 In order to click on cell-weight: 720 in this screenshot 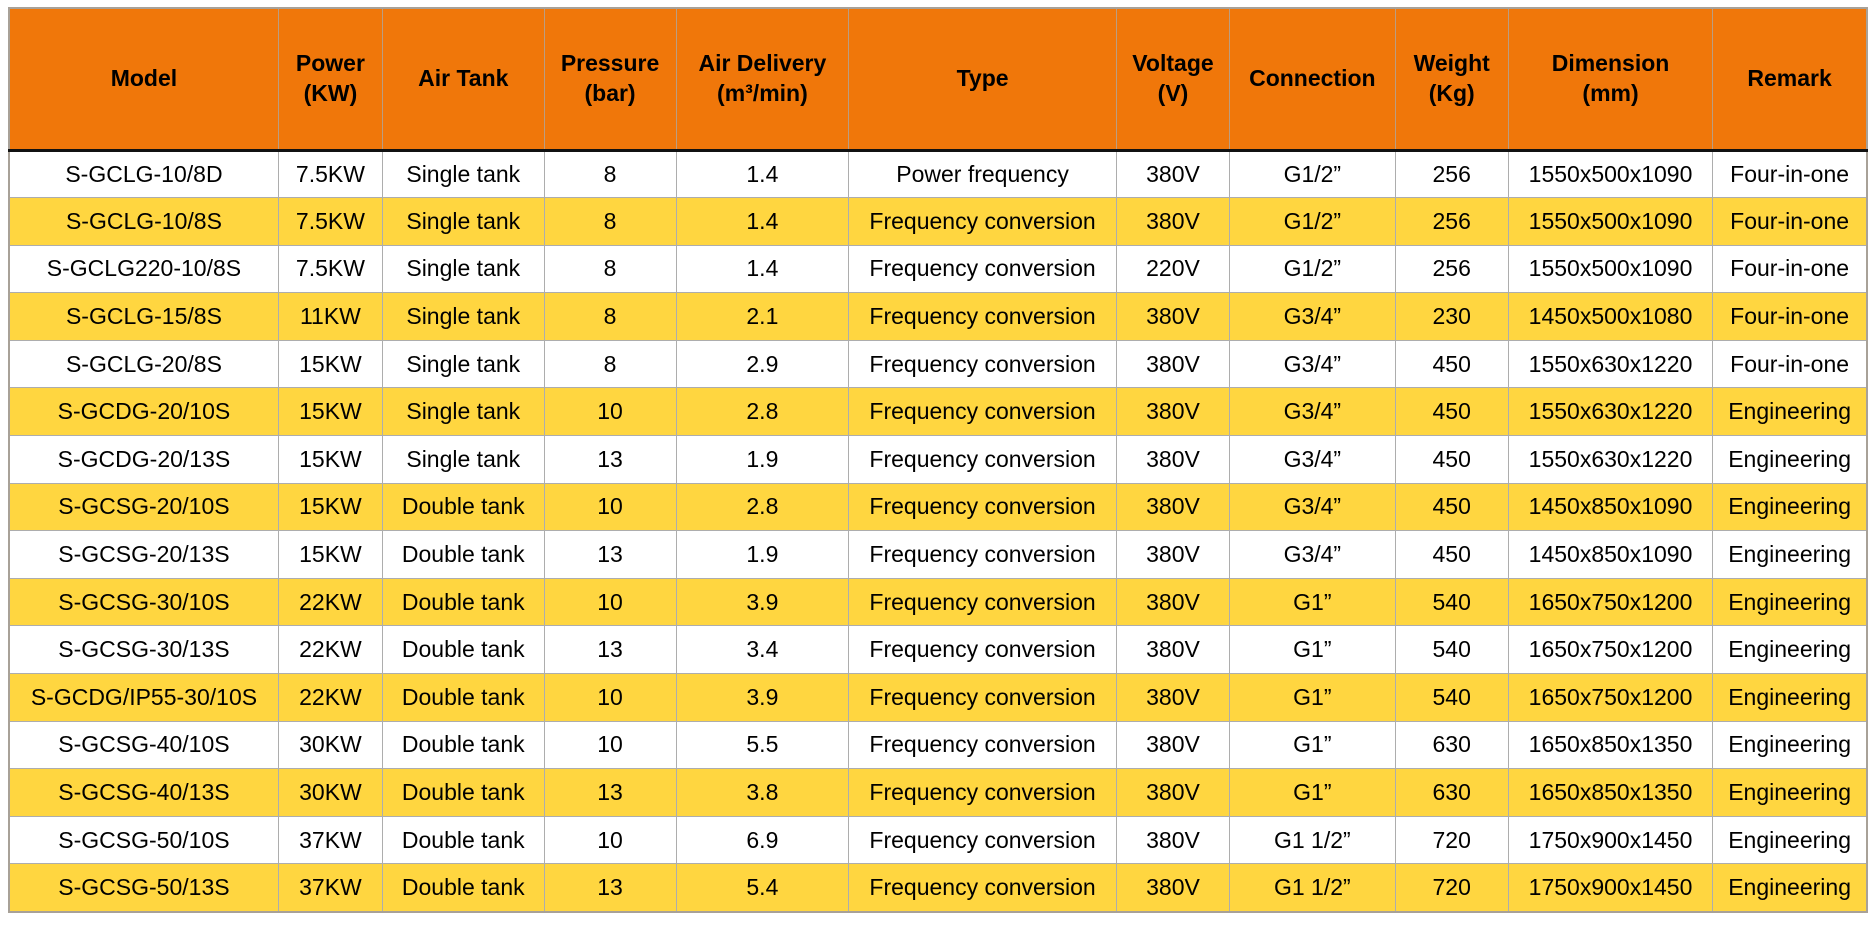, I will do `click(1451, 840)`.